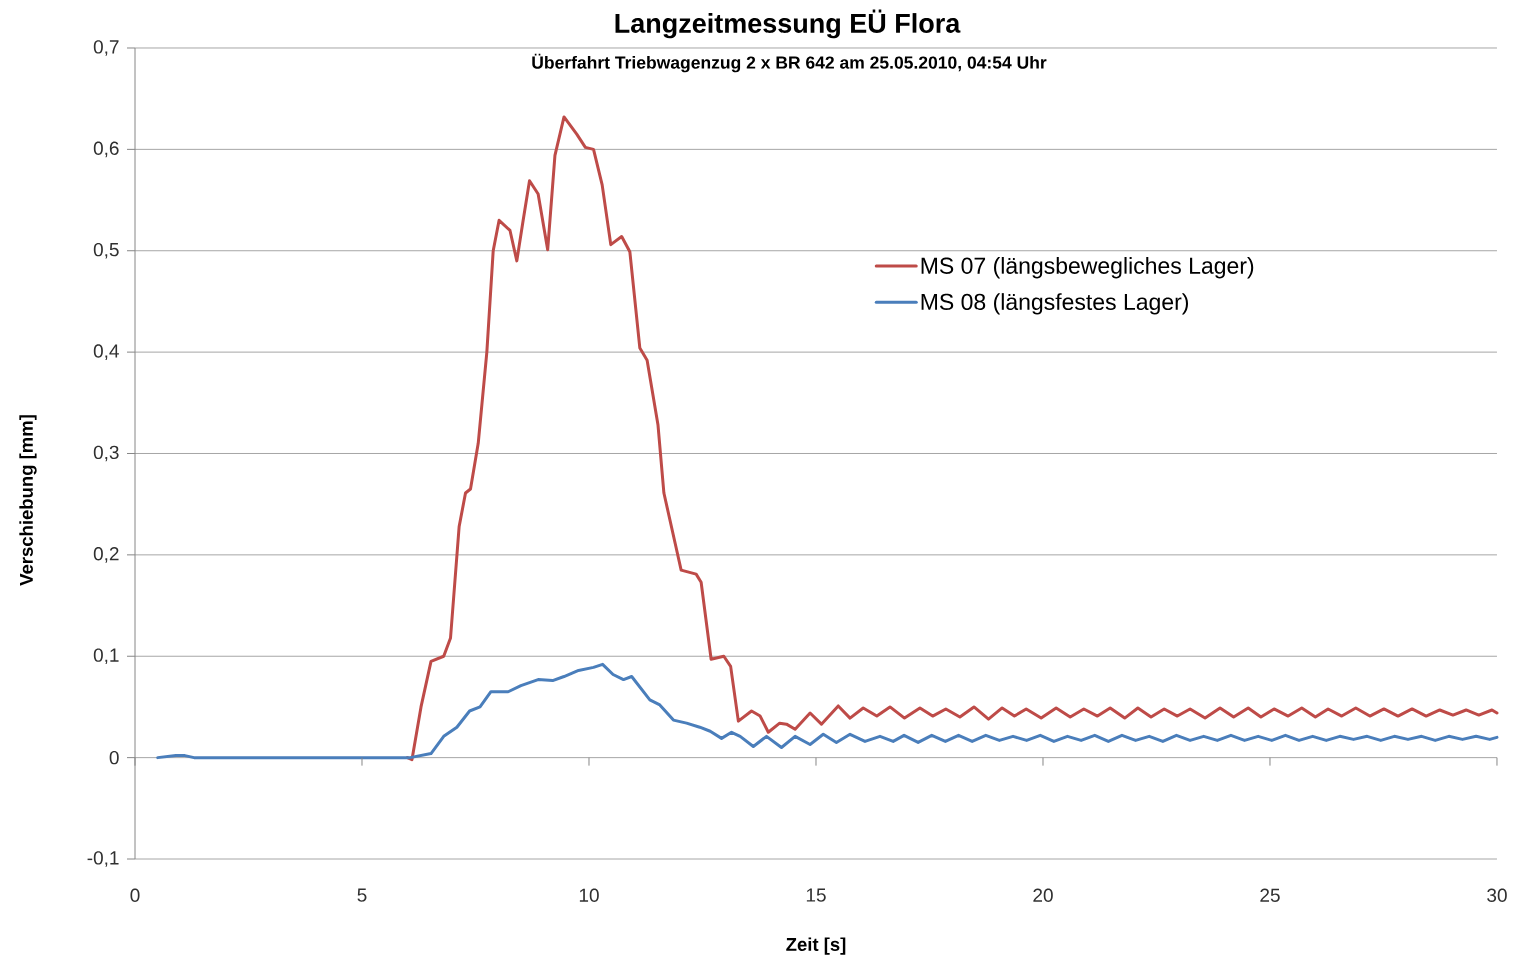 The image size is (1515, 962). Describe the element at coordinates (106, 352) in the screenshot. I see `y-tick-label: 0,4` at that location.